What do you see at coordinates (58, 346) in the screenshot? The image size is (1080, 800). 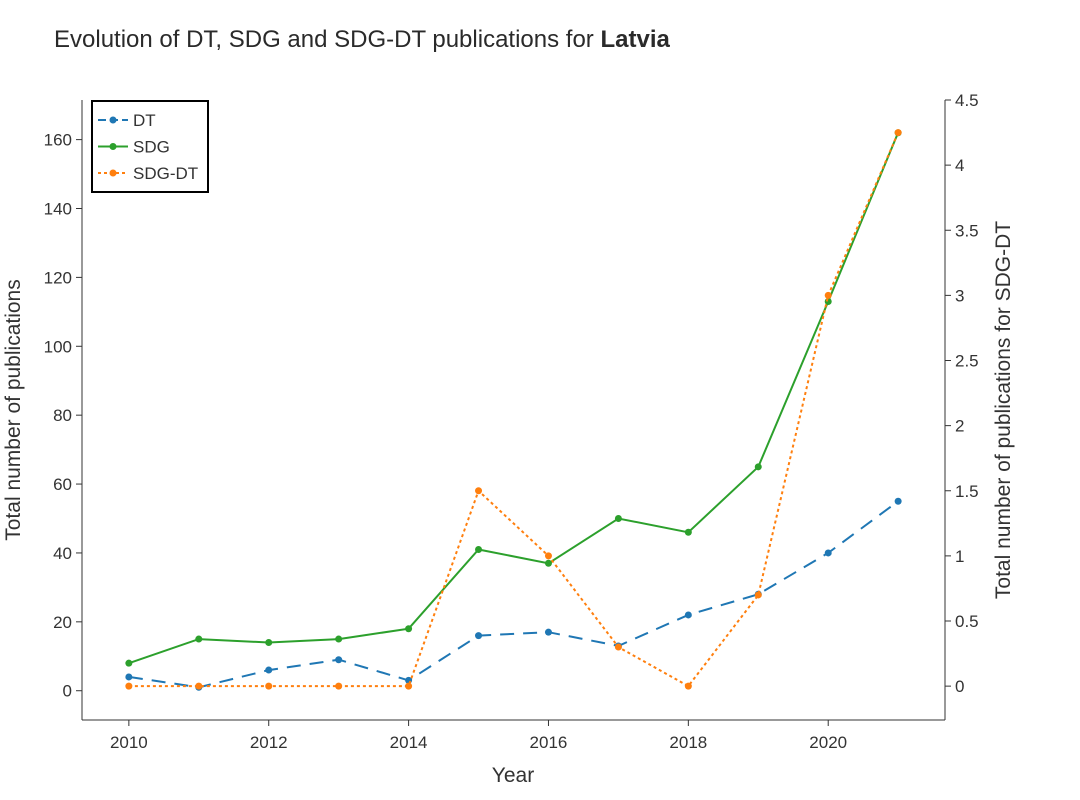 I see `y-left-tick-label: 100` at bounding box center [58, 346].